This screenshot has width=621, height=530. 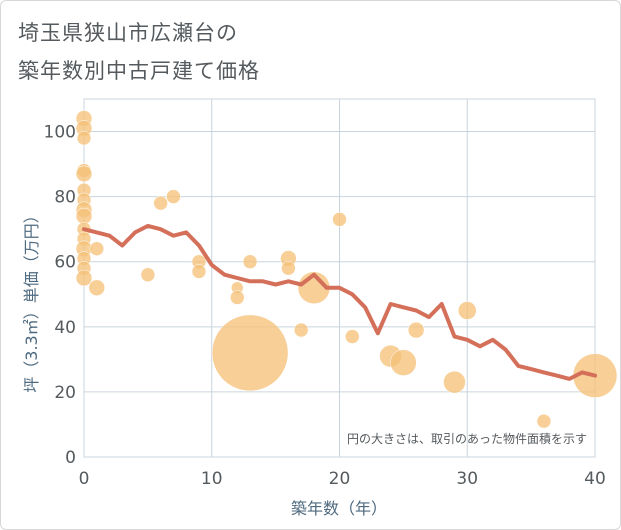 What do you see at coordinates (70, 458) in the screenshot?
I see `y-tick-label: 0` at bounding box center [70, 458].